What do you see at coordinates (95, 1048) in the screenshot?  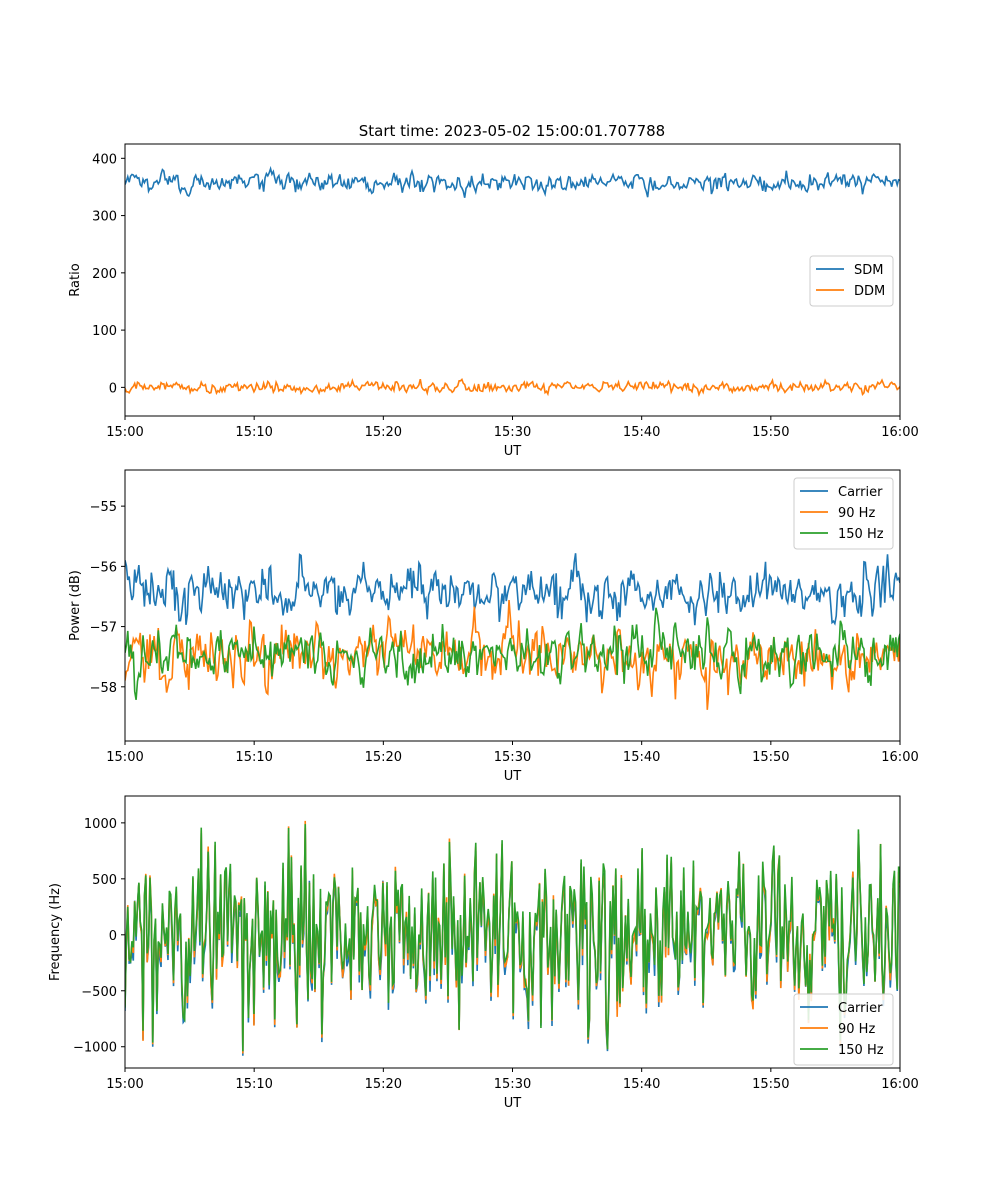 I see `y-tick-label: −1000` at bounding box center [95, 1048].